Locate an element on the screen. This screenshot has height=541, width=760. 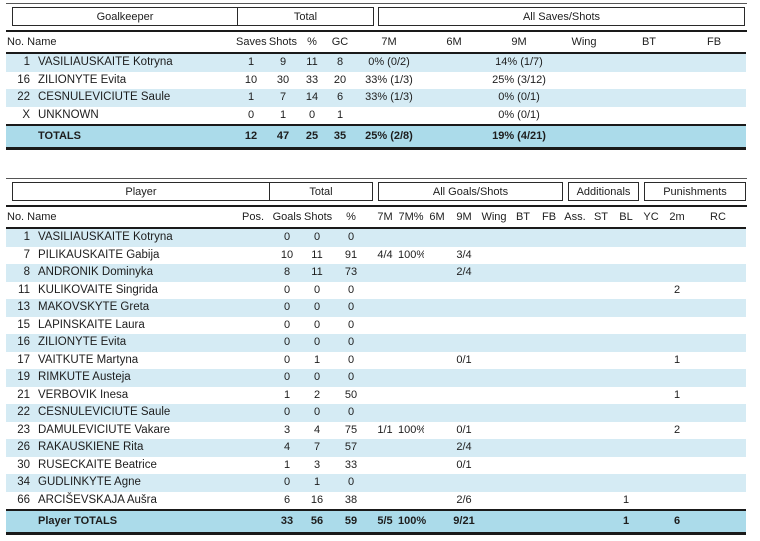
group-header-total: Total is located at coordinates (305, 16).